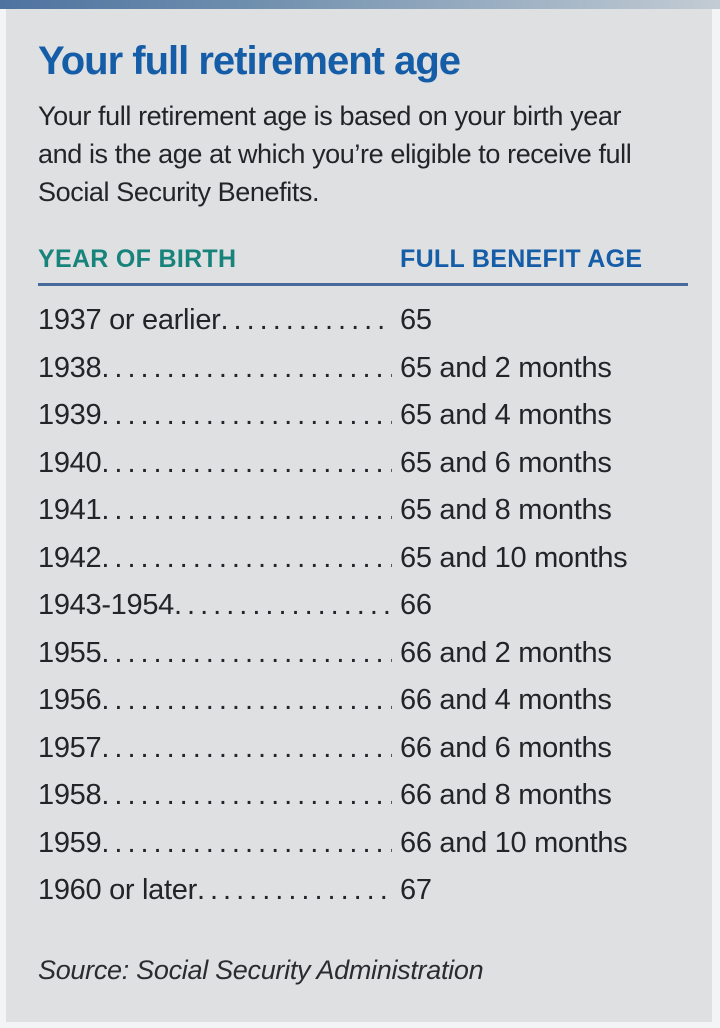 The width and height of the screenshot is (720, 1028). I want to click on row-age: 66 and 6 months, so click(506, 747).